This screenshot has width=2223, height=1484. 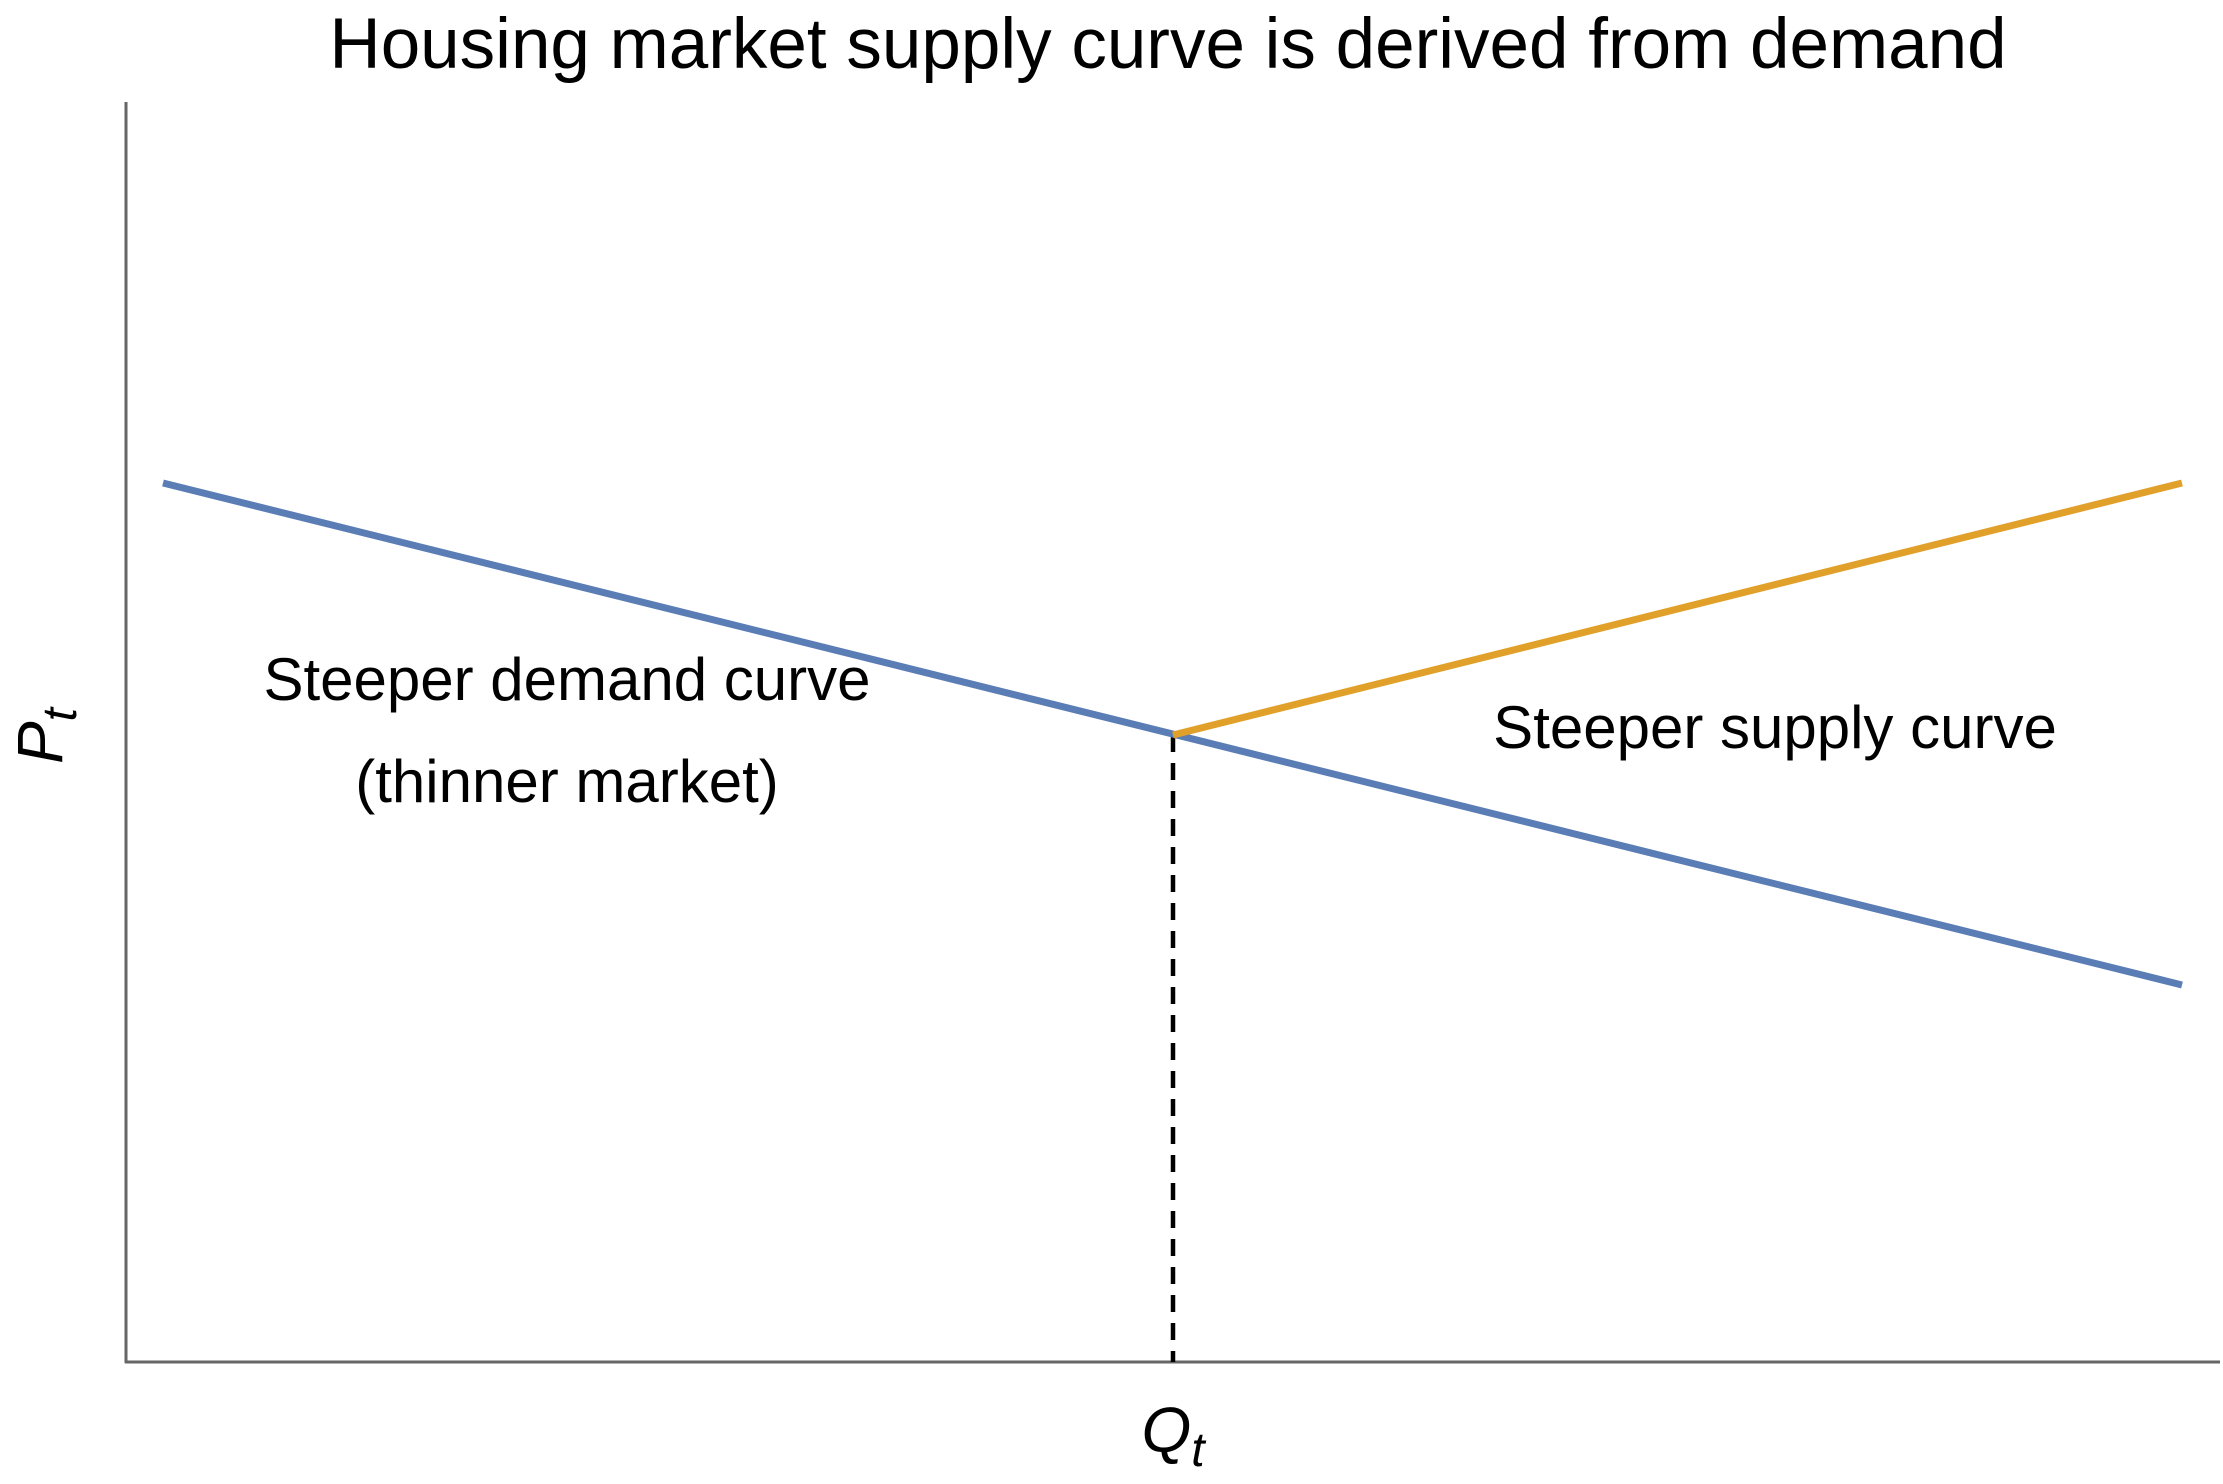 What do you see at coordinates (60, 713) in the screenshot?
I see `y-label-sub: t` at bounding box center [60, 713].